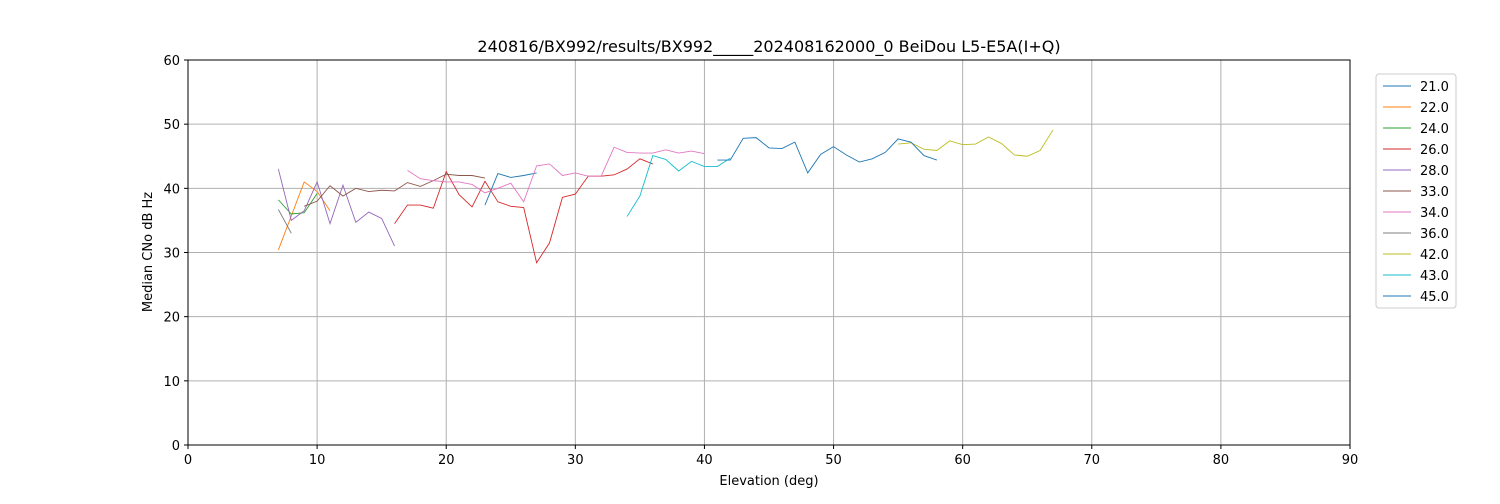 This screenshot has width=1500, height=504. Describe the element at coordinates (171, 189) in the screenshot. I see `y-tick-label: 40` at that location.